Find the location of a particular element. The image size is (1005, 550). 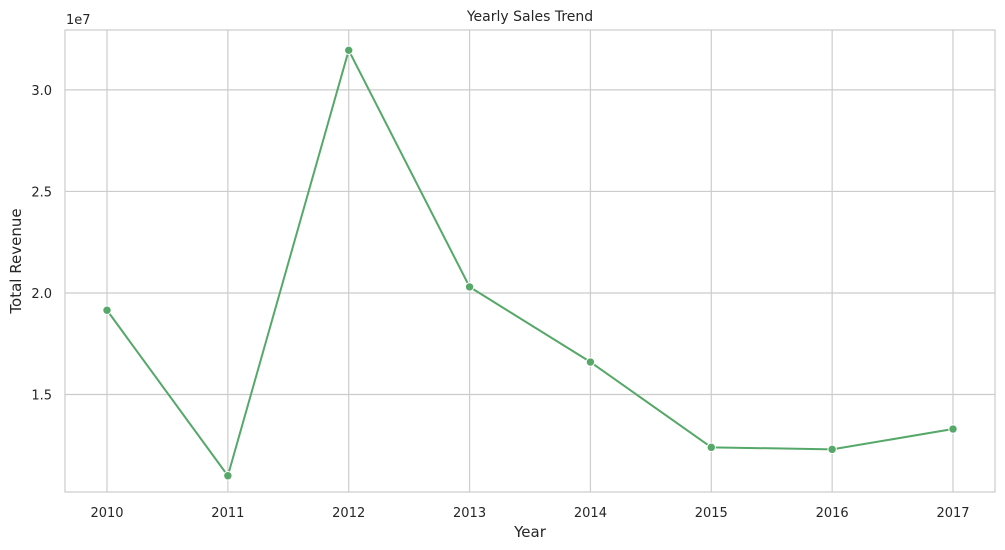

x-tick-label: 2010 is located at coordinates (106, 513).